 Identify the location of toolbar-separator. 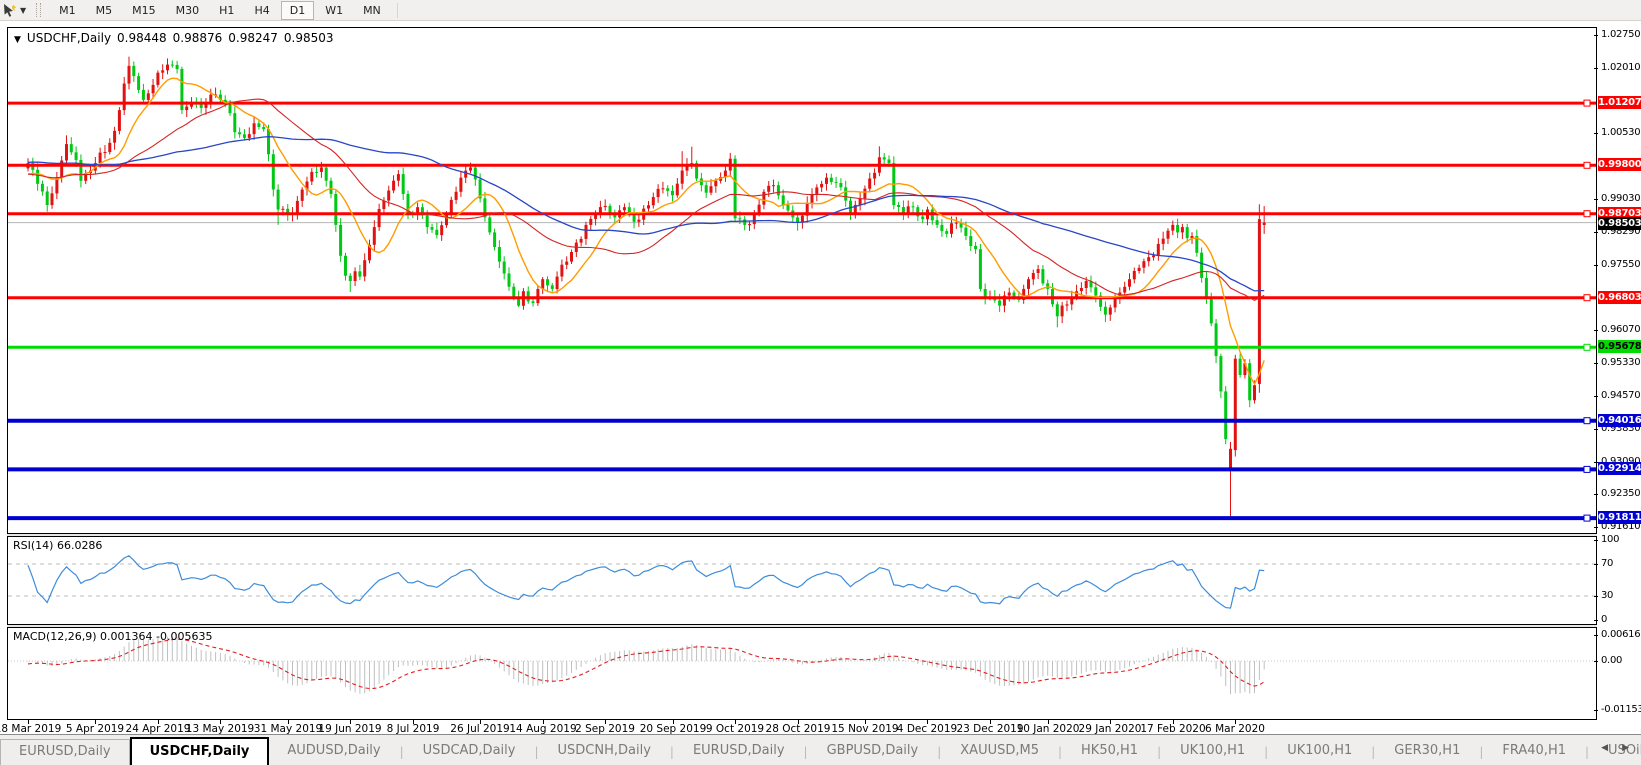
(397, 10).